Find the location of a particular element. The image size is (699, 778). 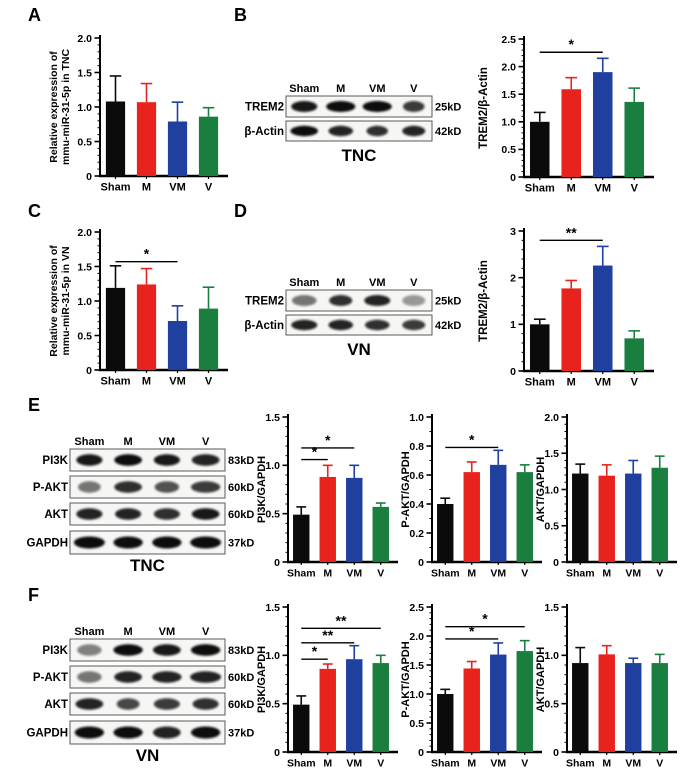

svg-text: TNC is located at coordinates (359, 155).